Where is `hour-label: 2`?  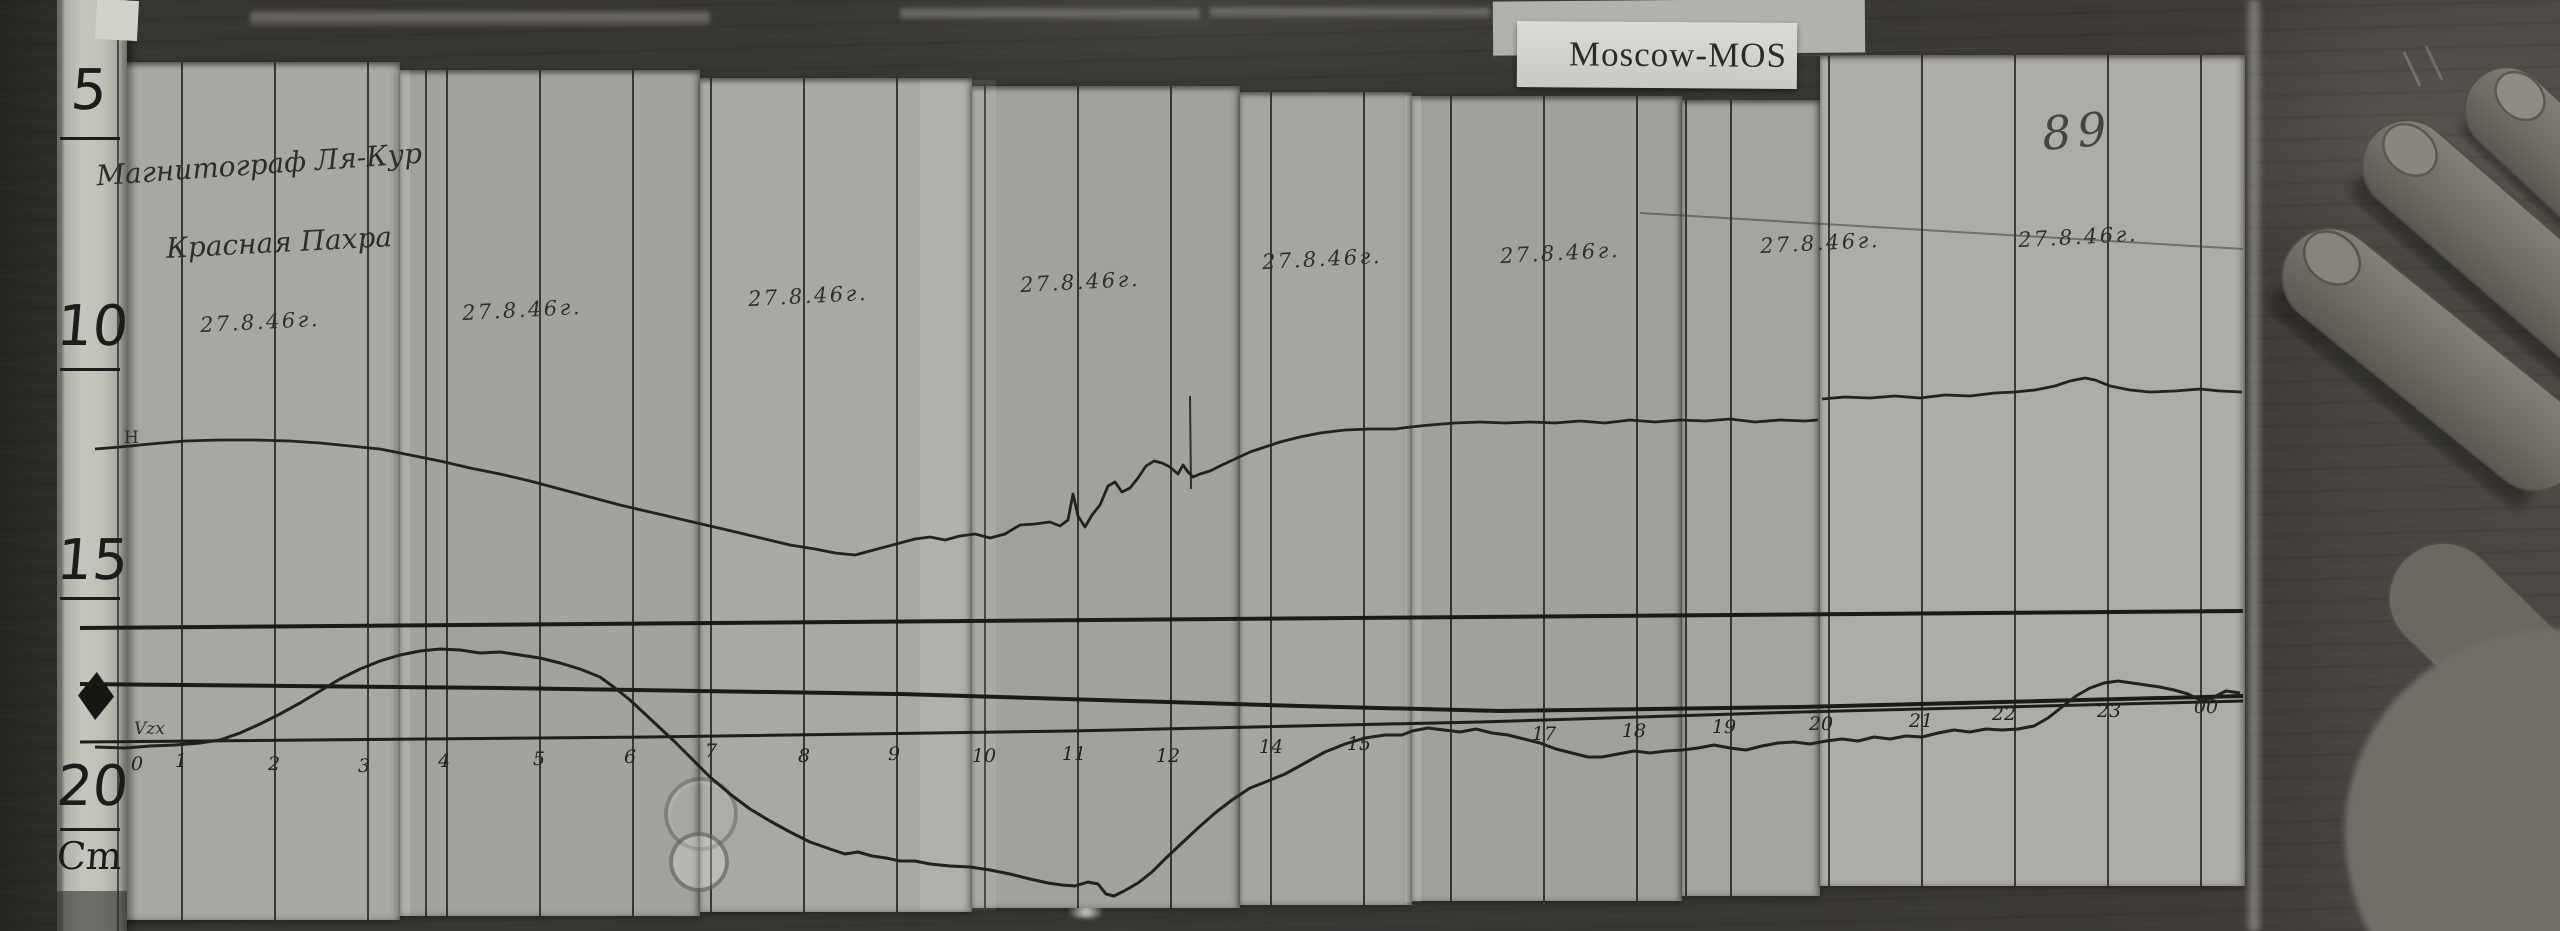
hour-label: 2 is located at coordinates (274, 764).